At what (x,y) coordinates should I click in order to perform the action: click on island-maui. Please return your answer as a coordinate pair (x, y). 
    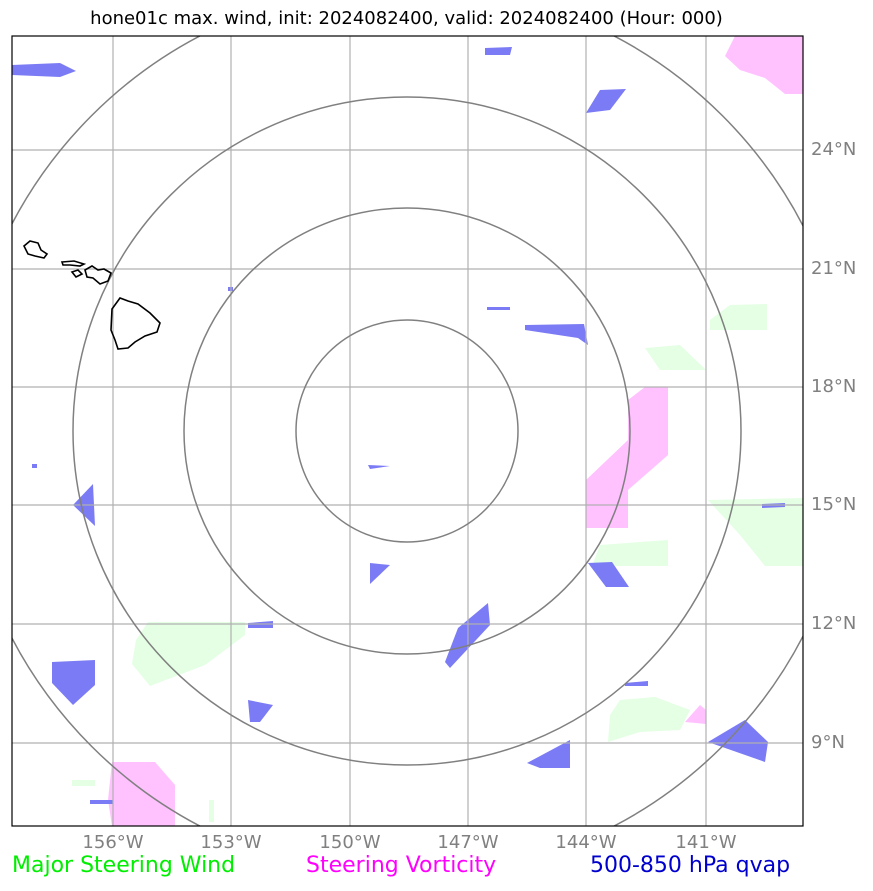
    Looking at the image, I should click on (98, 275).